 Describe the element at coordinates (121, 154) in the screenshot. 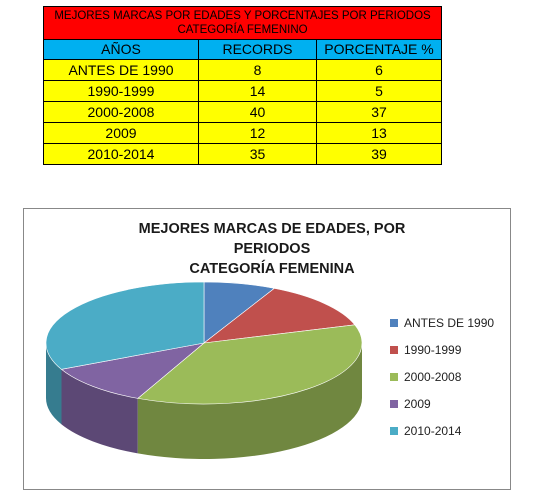

I see `cell-period: 2010-2014` at that location.